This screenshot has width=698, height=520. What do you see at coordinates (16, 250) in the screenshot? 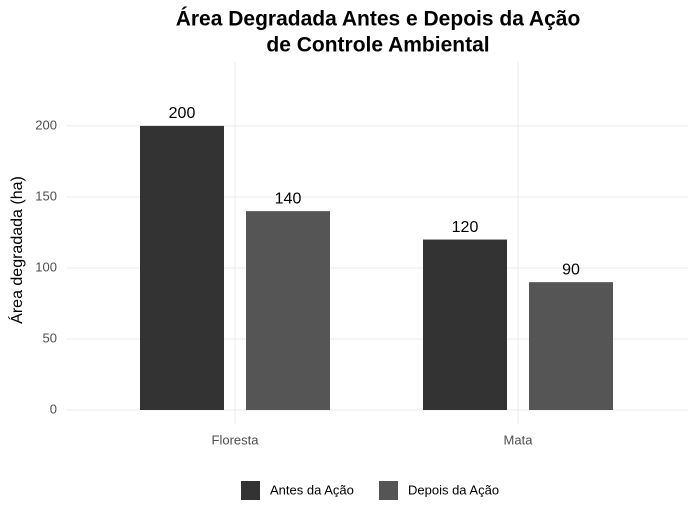
I see `y-axis-title: Área degradada (ha)` at bounding box center [16, 250].